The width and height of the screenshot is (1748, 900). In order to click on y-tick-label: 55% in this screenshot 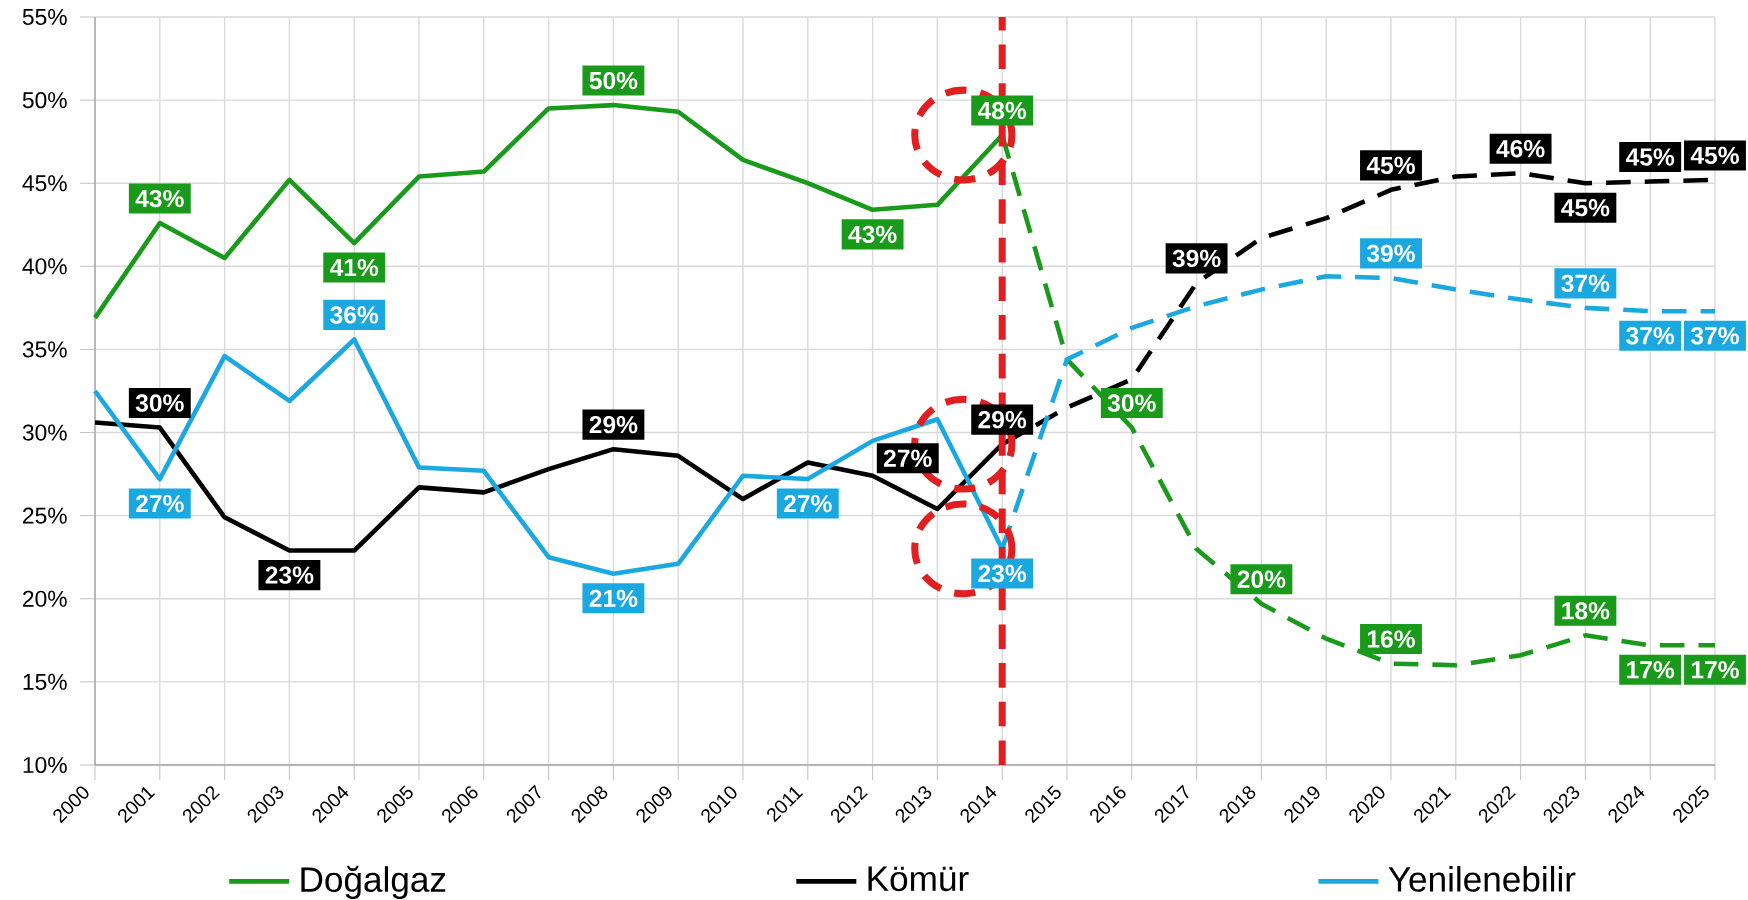, I will do `click(44, 17)`.